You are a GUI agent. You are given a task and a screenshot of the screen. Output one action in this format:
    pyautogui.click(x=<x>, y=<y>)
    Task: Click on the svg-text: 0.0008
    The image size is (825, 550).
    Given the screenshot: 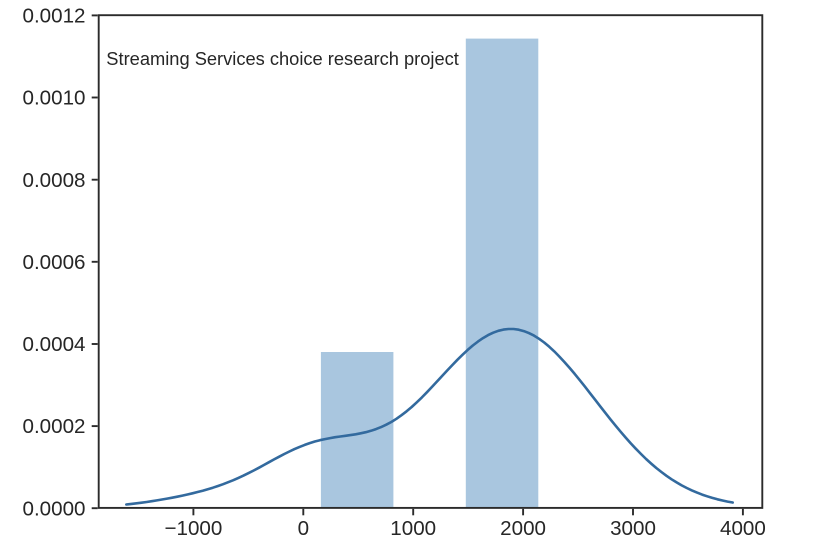 What is the action you would take?
    pyautogui.click(x=54, y=180)
    